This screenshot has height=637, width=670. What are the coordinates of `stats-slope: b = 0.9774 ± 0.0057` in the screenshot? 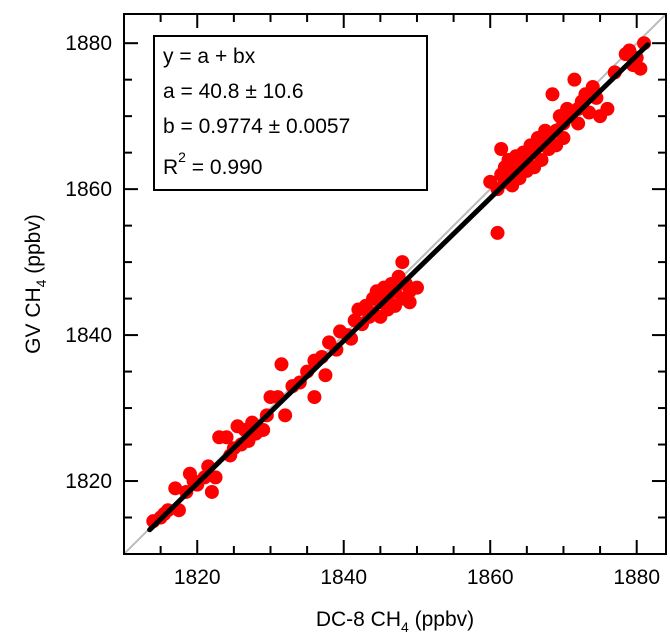 It's located at (256, 126).